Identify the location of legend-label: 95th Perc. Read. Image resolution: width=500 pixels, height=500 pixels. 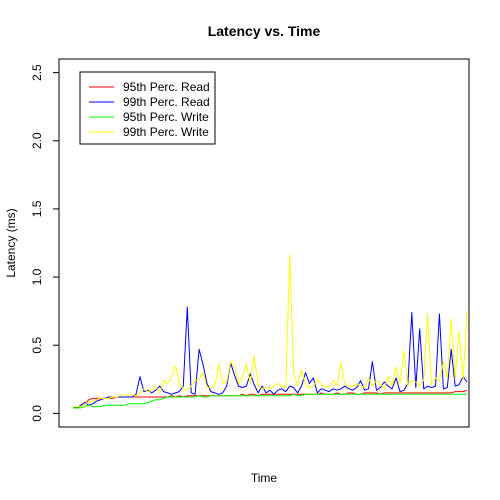
(166, 87).